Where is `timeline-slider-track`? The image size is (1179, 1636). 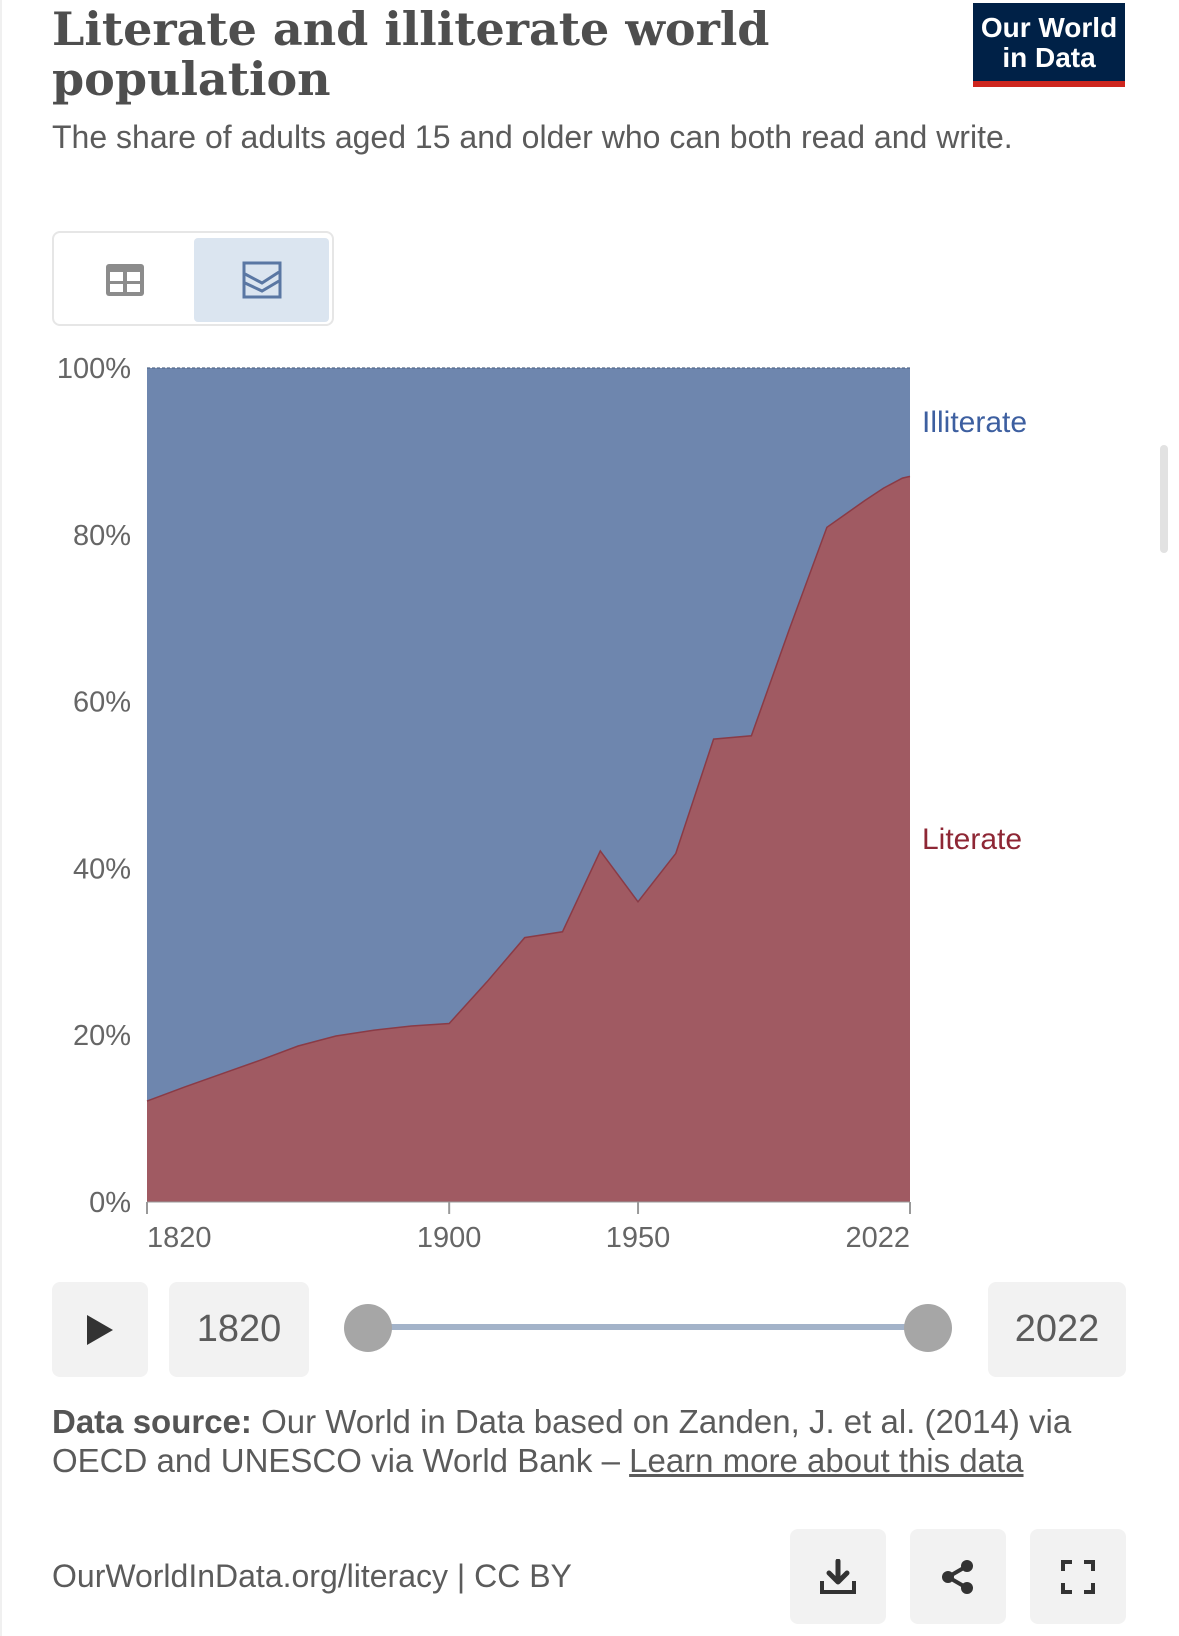
timeline-slider-track is located at coordinates (648, 1327).